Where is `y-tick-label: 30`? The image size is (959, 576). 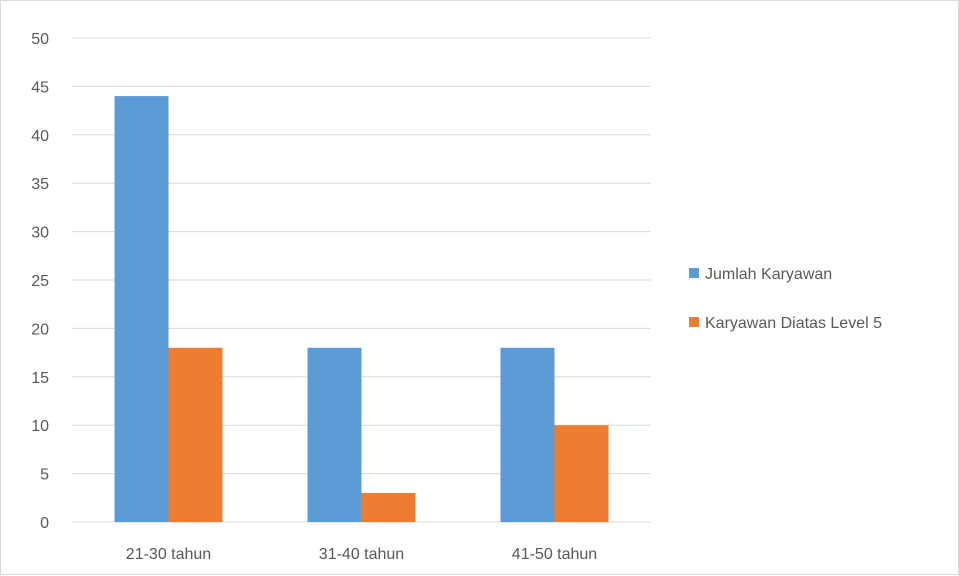
y-tick-label: 30 is located at coordinates (40, 233).